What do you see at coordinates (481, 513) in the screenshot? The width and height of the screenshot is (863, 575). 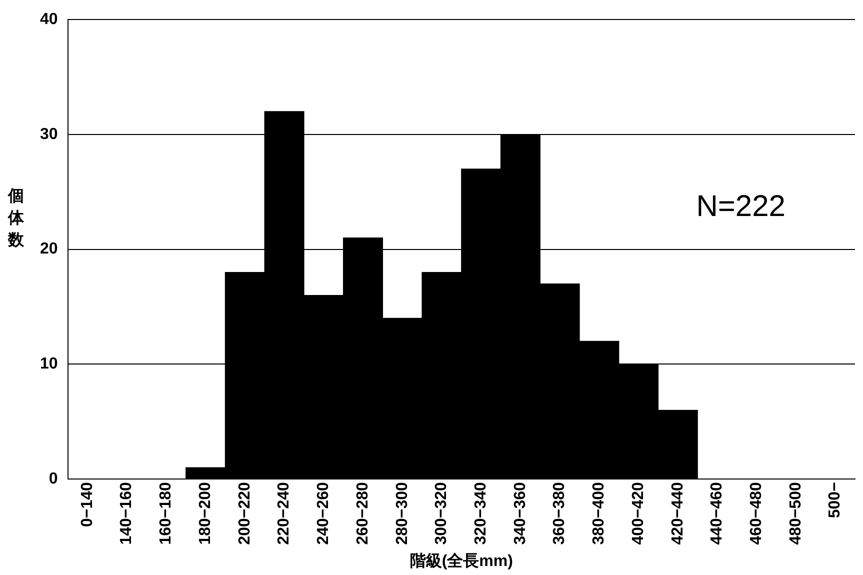 I see `x-tick-label: 320−340` at bounding box center [481, 513].